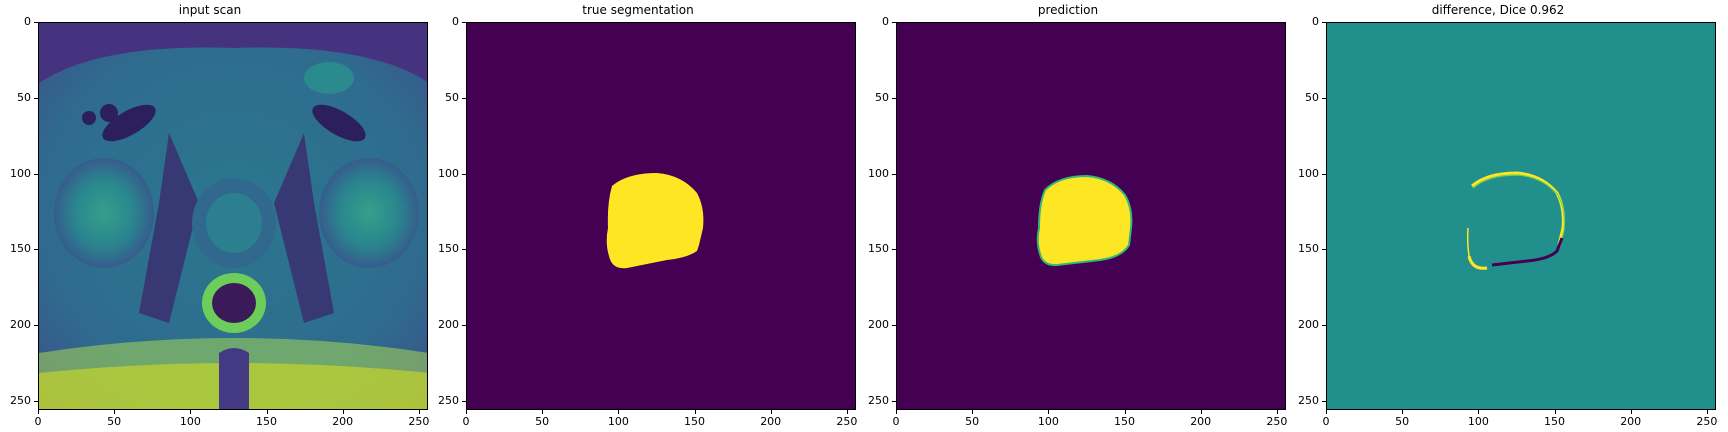 The height and width of the screenshot is (432, 1728). I want to click on panel-title: input scan, so click(210, 10).